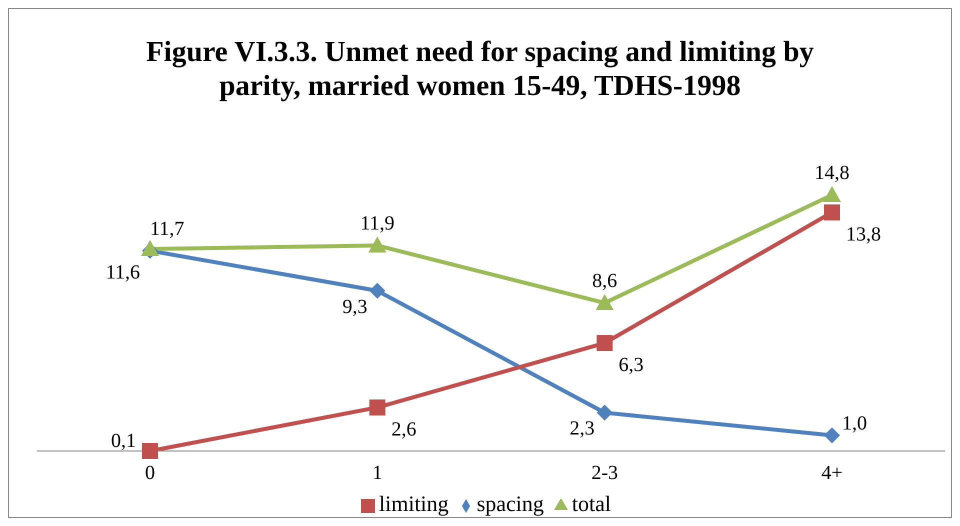 This screenshot has height=526, width=960. I want to click on data-label: 11,6, so click(123, 273).